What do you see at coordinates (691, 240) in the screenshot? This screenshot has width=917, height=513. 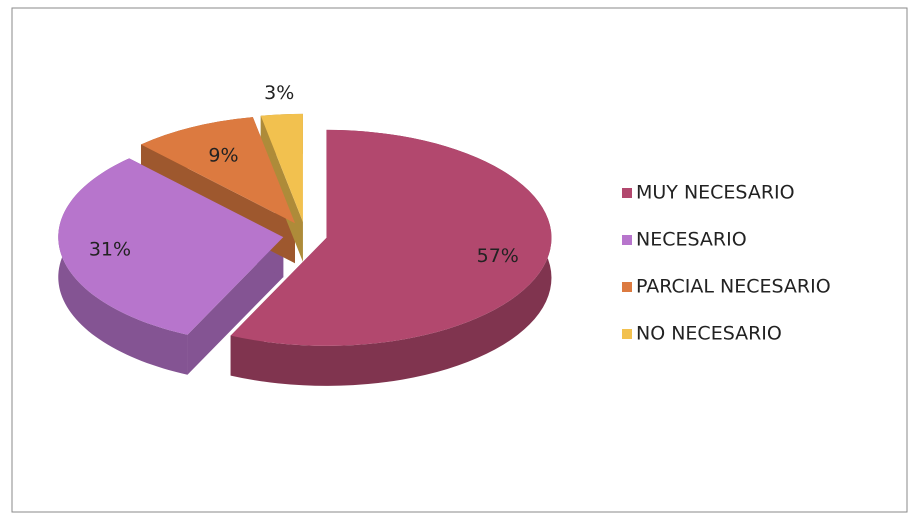 I see `legend-label: NECESARIO` at bounding box center [691, 240].